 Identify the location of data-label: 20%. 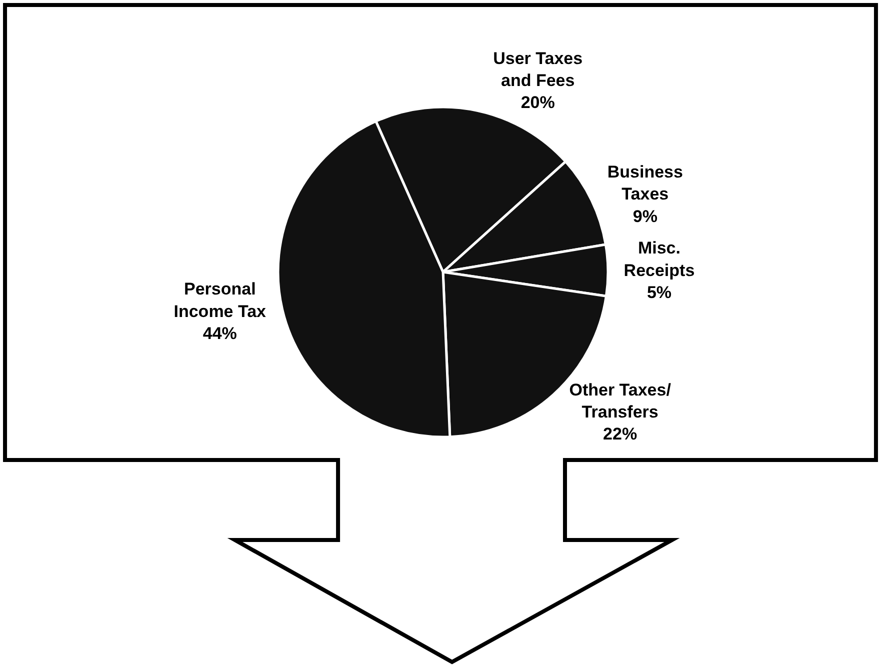
(537, 102).